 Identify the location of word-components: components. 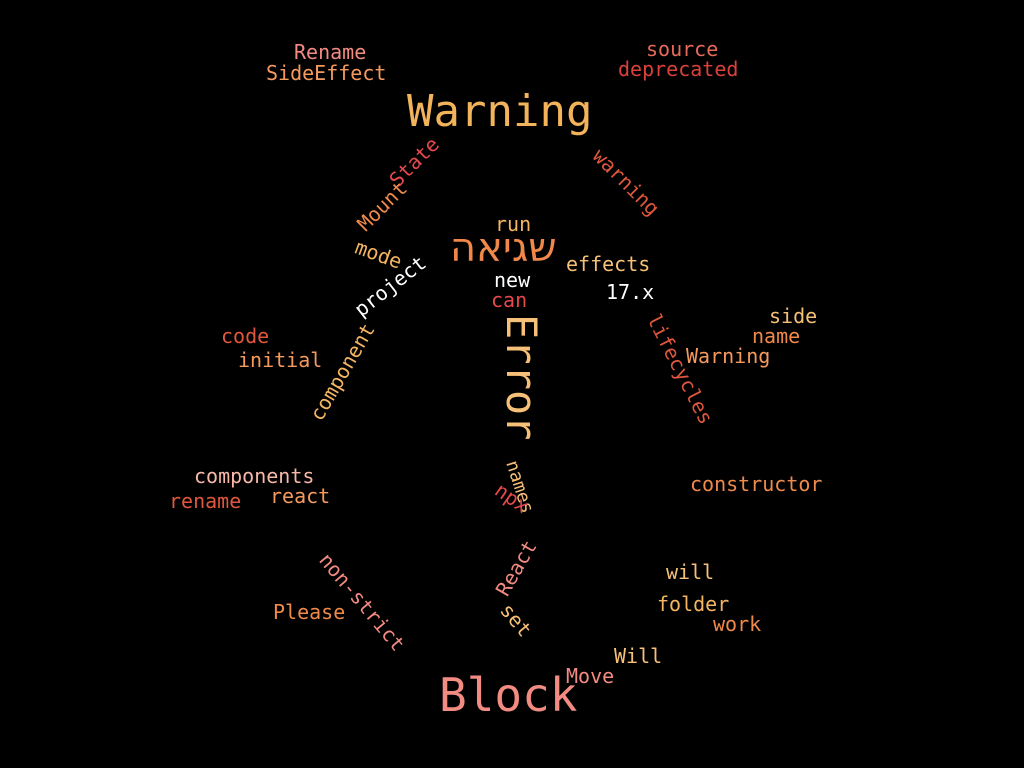
(254, 476).